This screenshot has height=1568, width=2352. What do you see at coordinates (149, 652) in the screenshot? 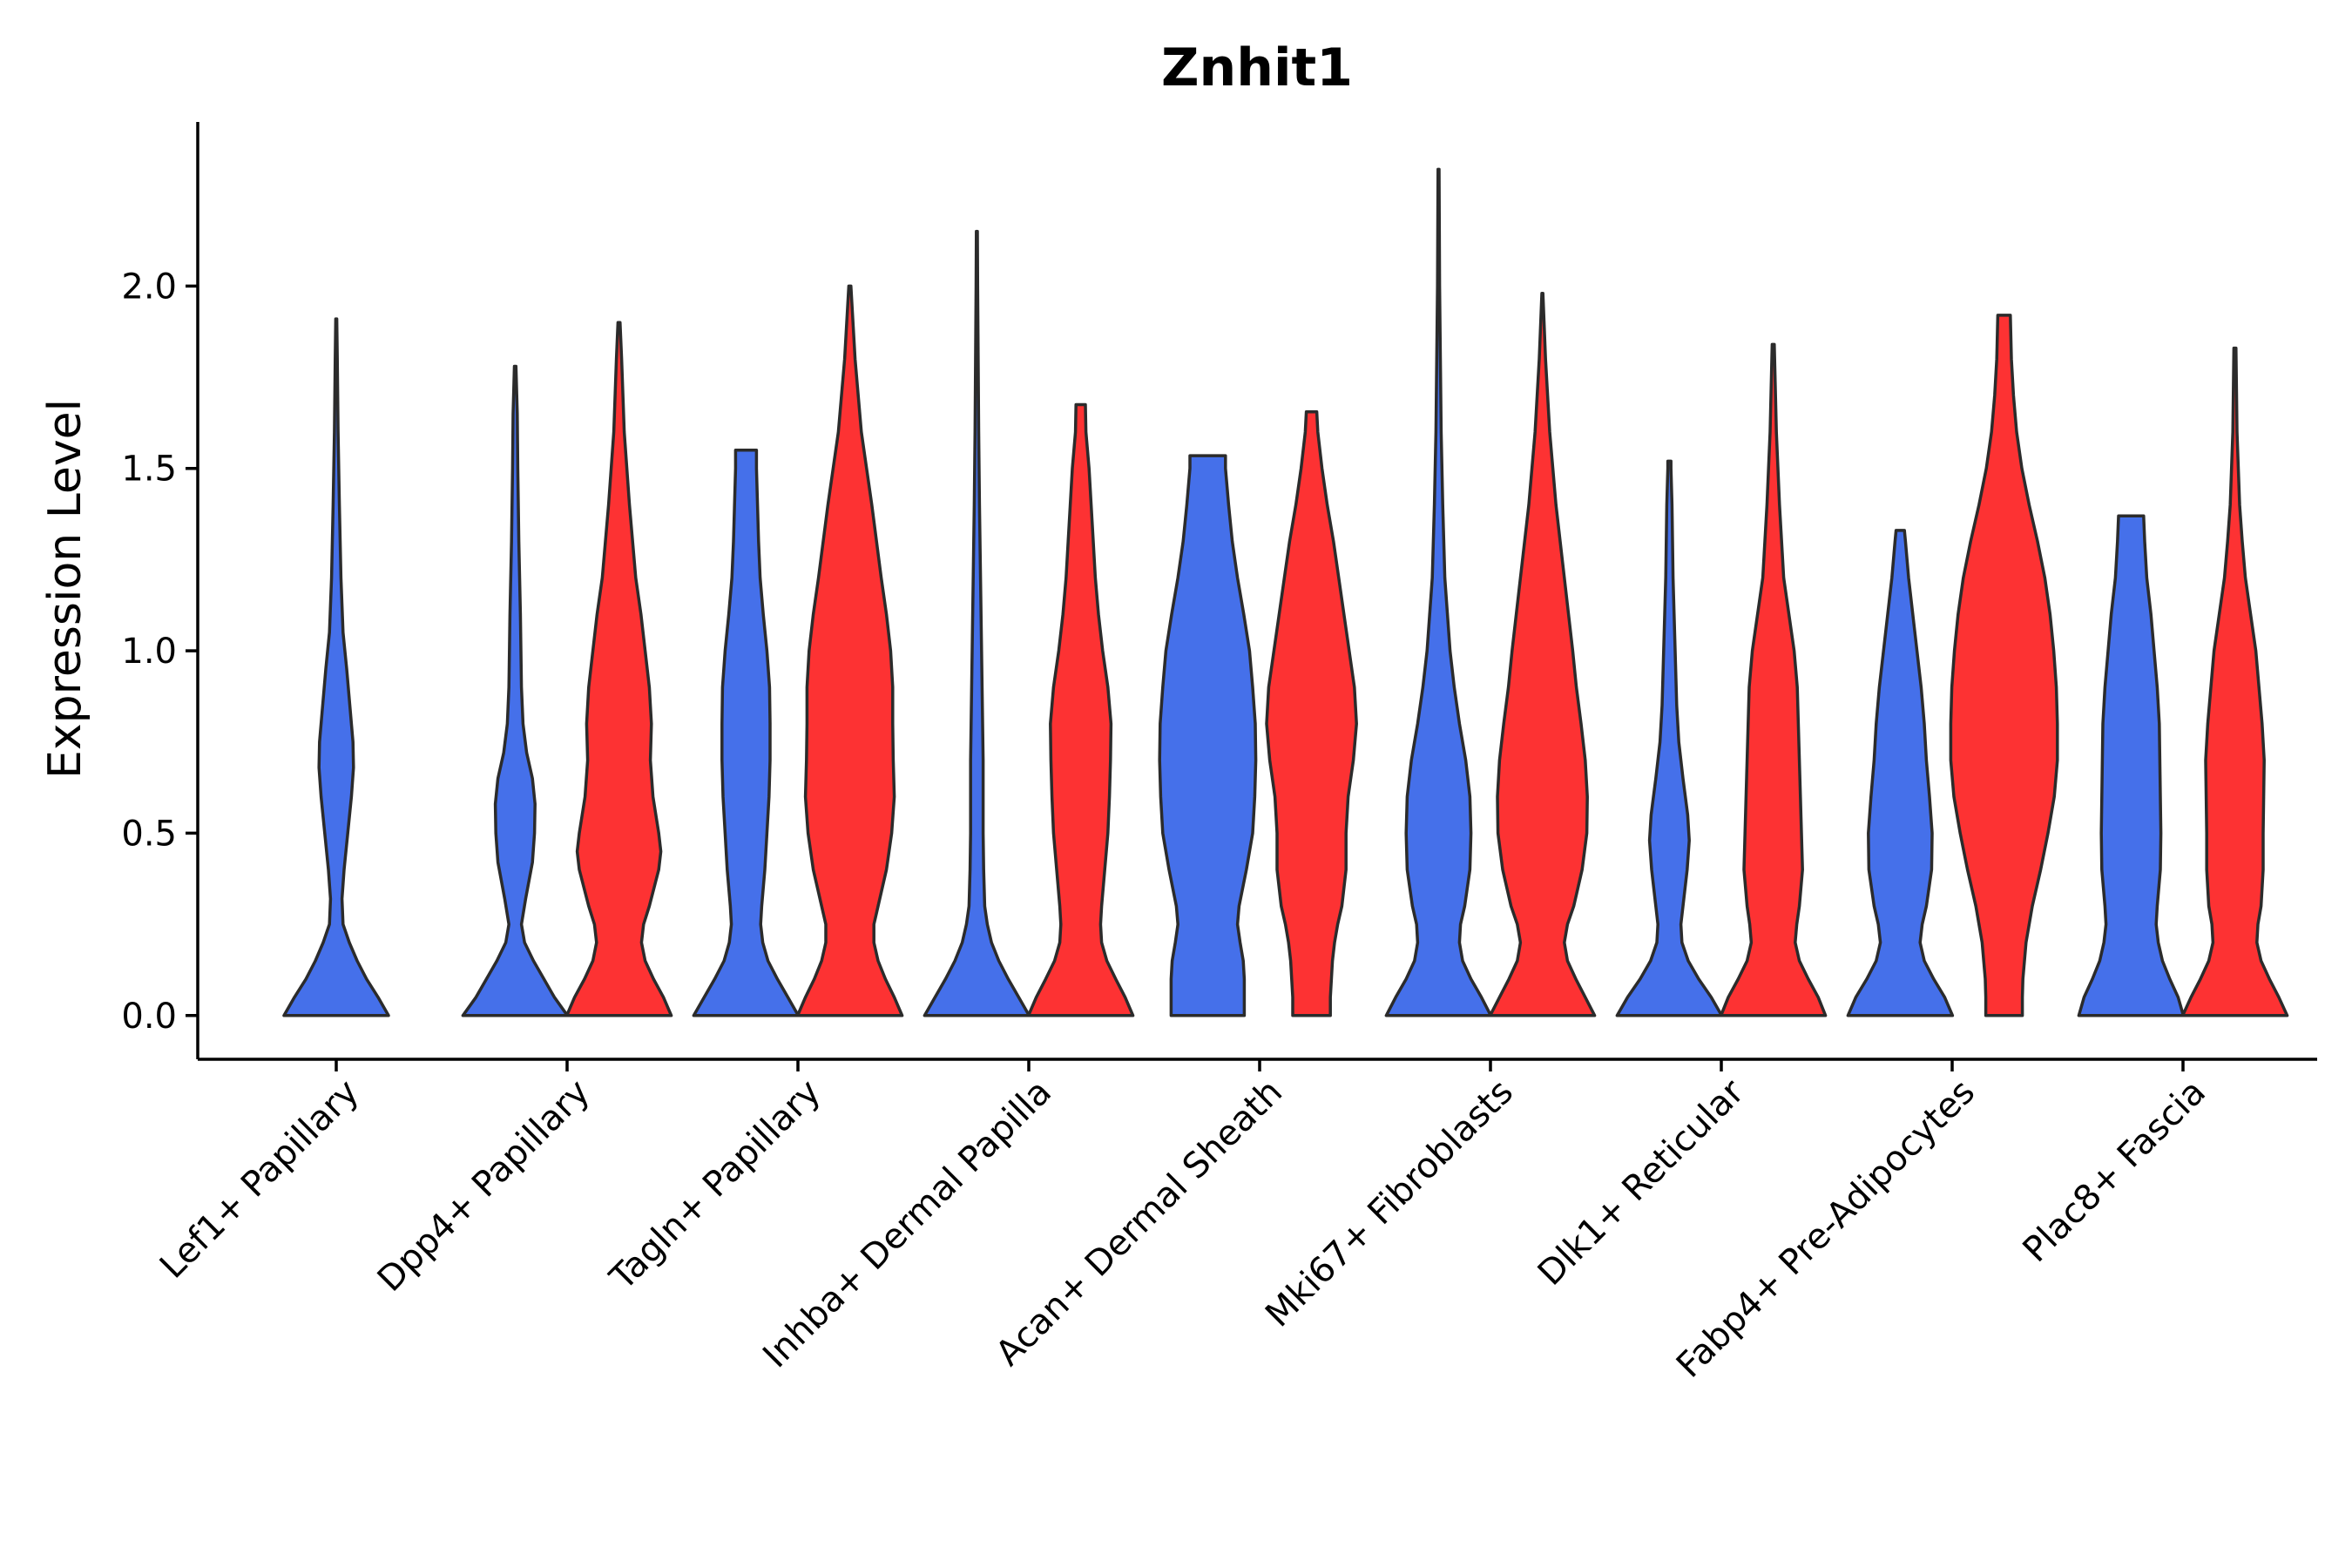
I see `y-tick-label: 1.0` at bounding box center [149, 652].